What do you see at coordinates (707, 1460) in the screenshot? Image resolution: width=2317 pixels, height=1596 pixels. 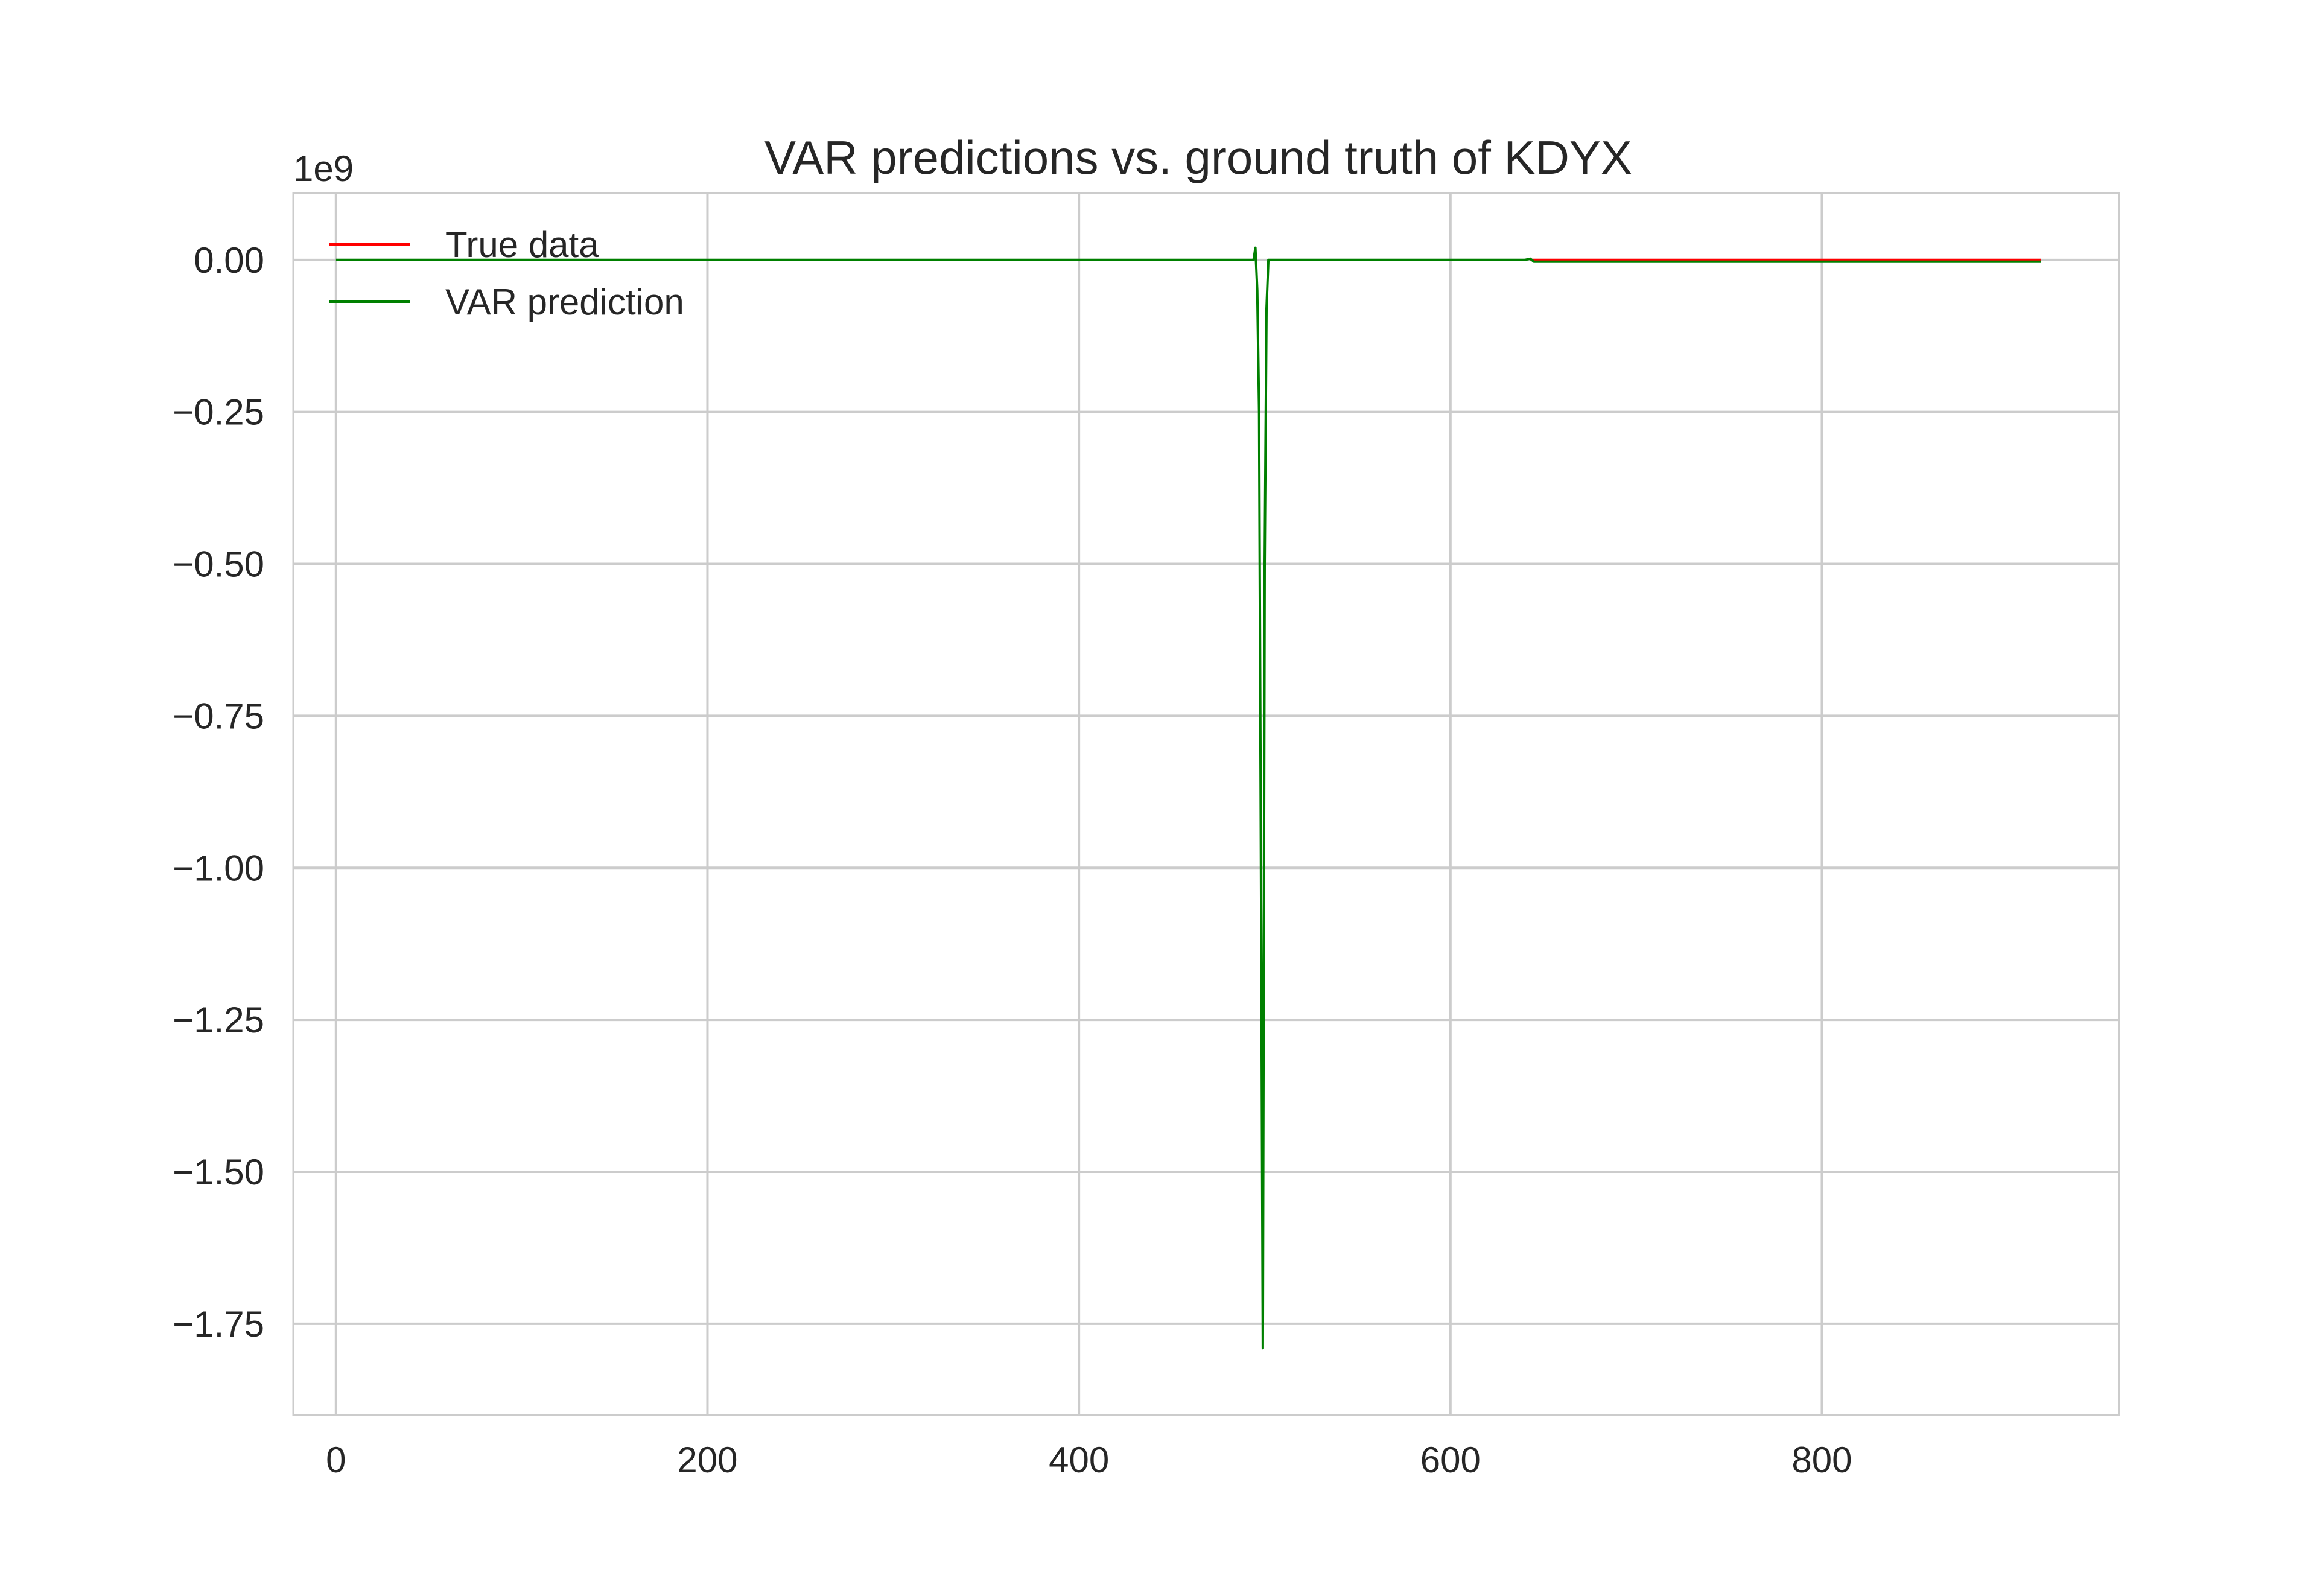 I see `x-tick-label: 200` at bounding box center [707, 1460].